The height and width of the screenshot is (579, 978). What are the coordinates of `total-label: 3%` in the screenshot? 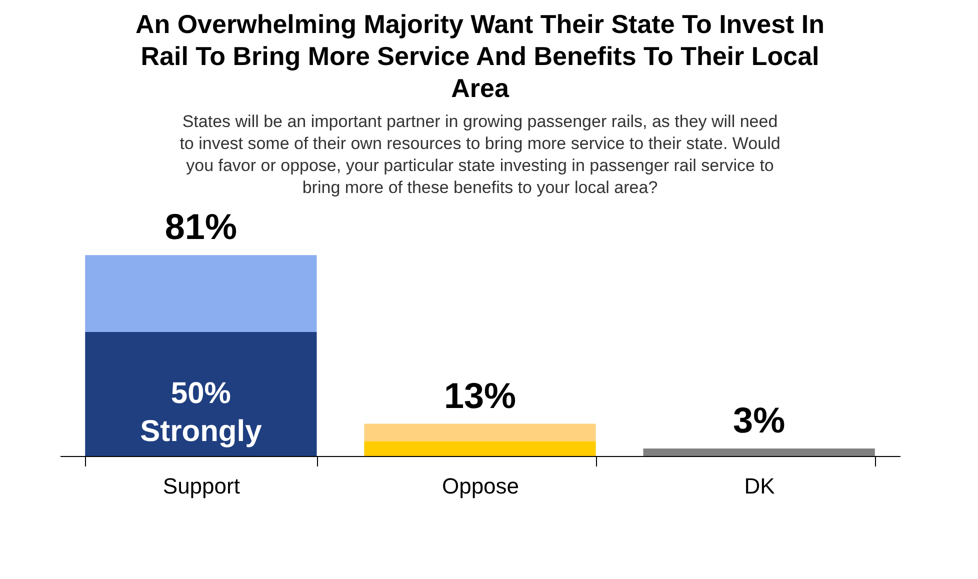 It's located at (759, 420).